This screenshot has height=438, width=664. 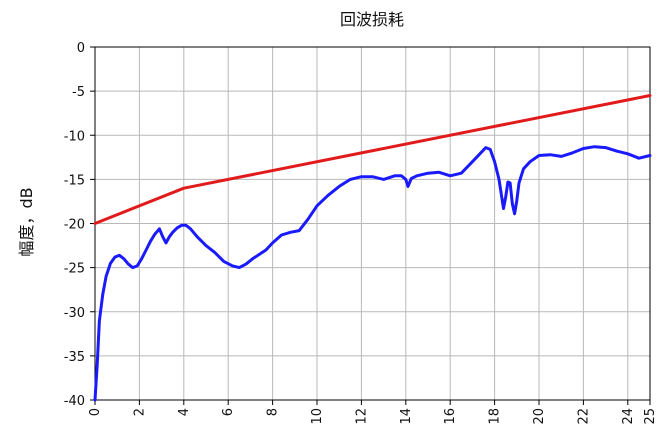 What do you see at coordinates (628, 416) in the screenshot?
I see `x-tick-label: 24` at bounding box center [628, 416].